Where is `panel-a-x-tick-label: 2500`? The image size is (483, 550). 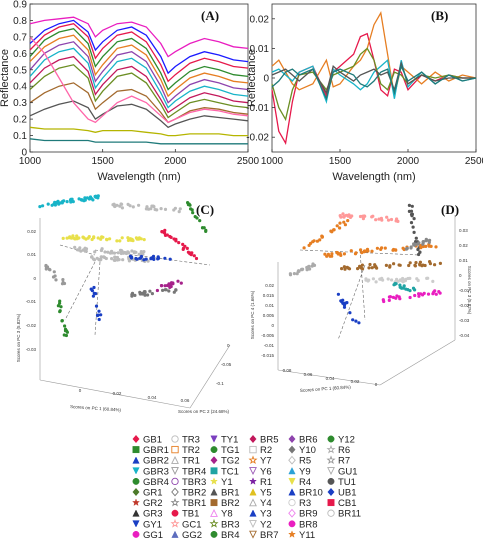 panel-a-x-tick-label: 2500 is located at coordinates (248, 161).